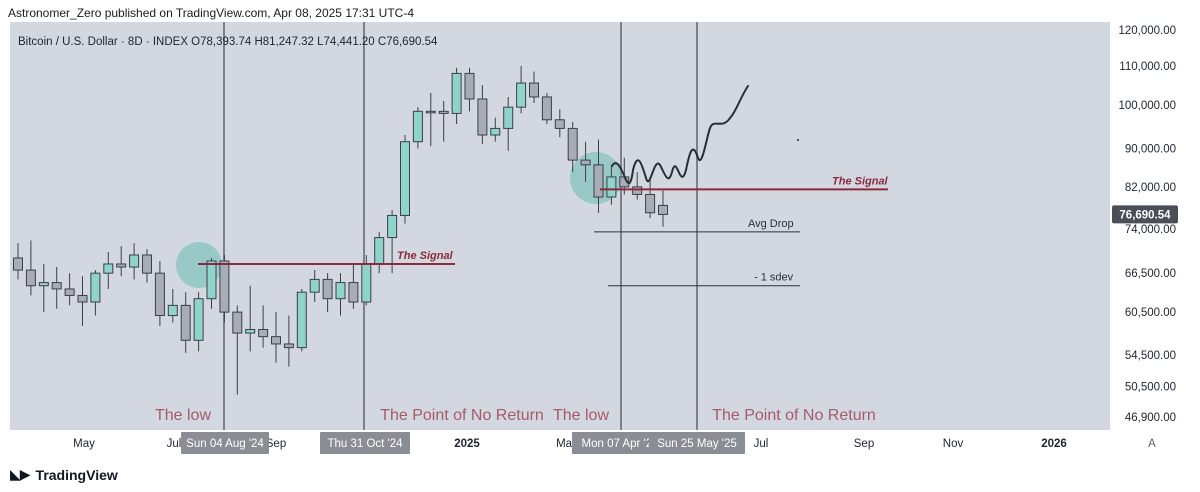  I want to click on y-tick-label: 120,000.00, so click(1147, 31).